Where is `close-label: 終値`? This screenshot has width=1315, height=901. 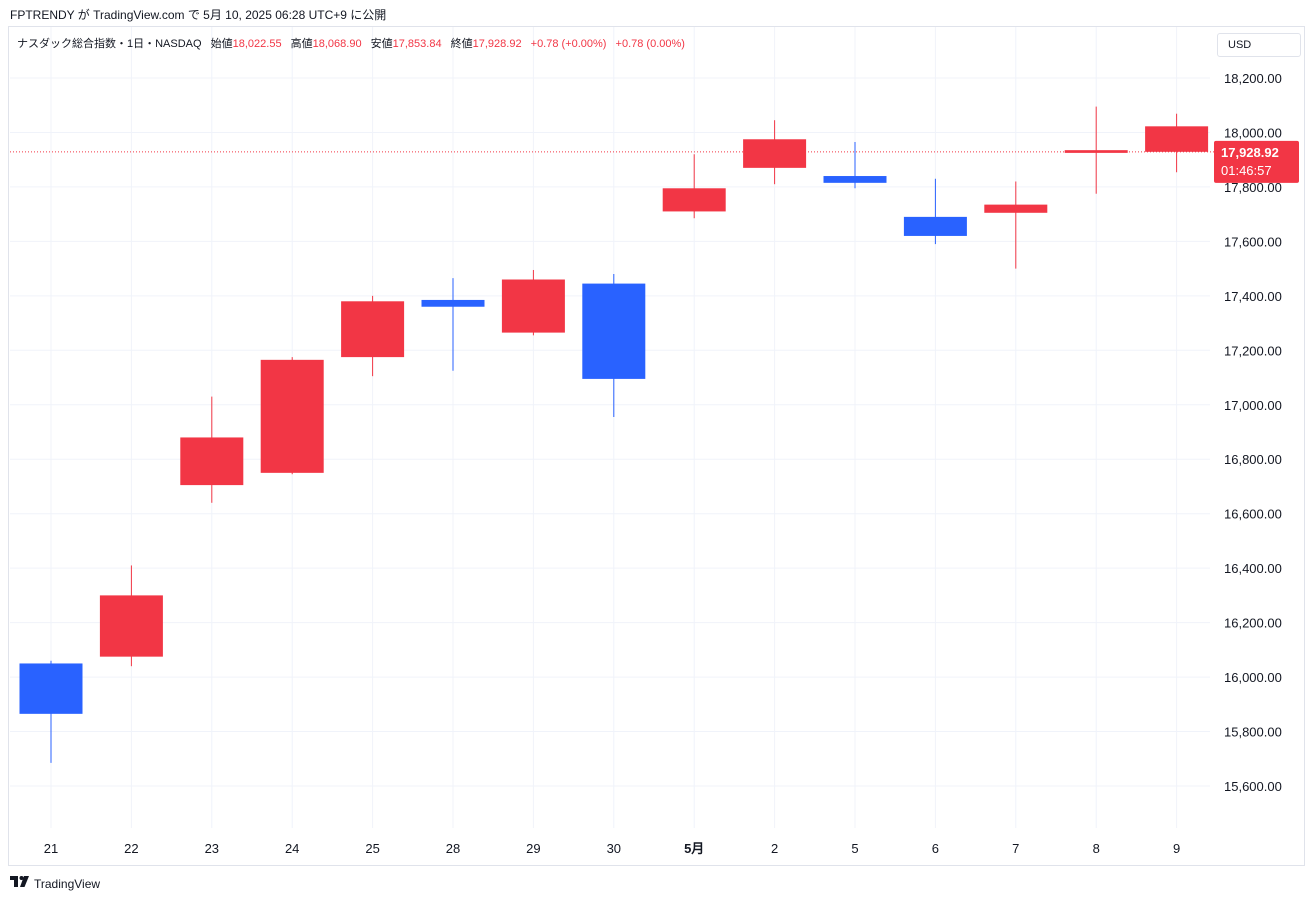
close-label: 終値 is located at coordinates (461, 44).